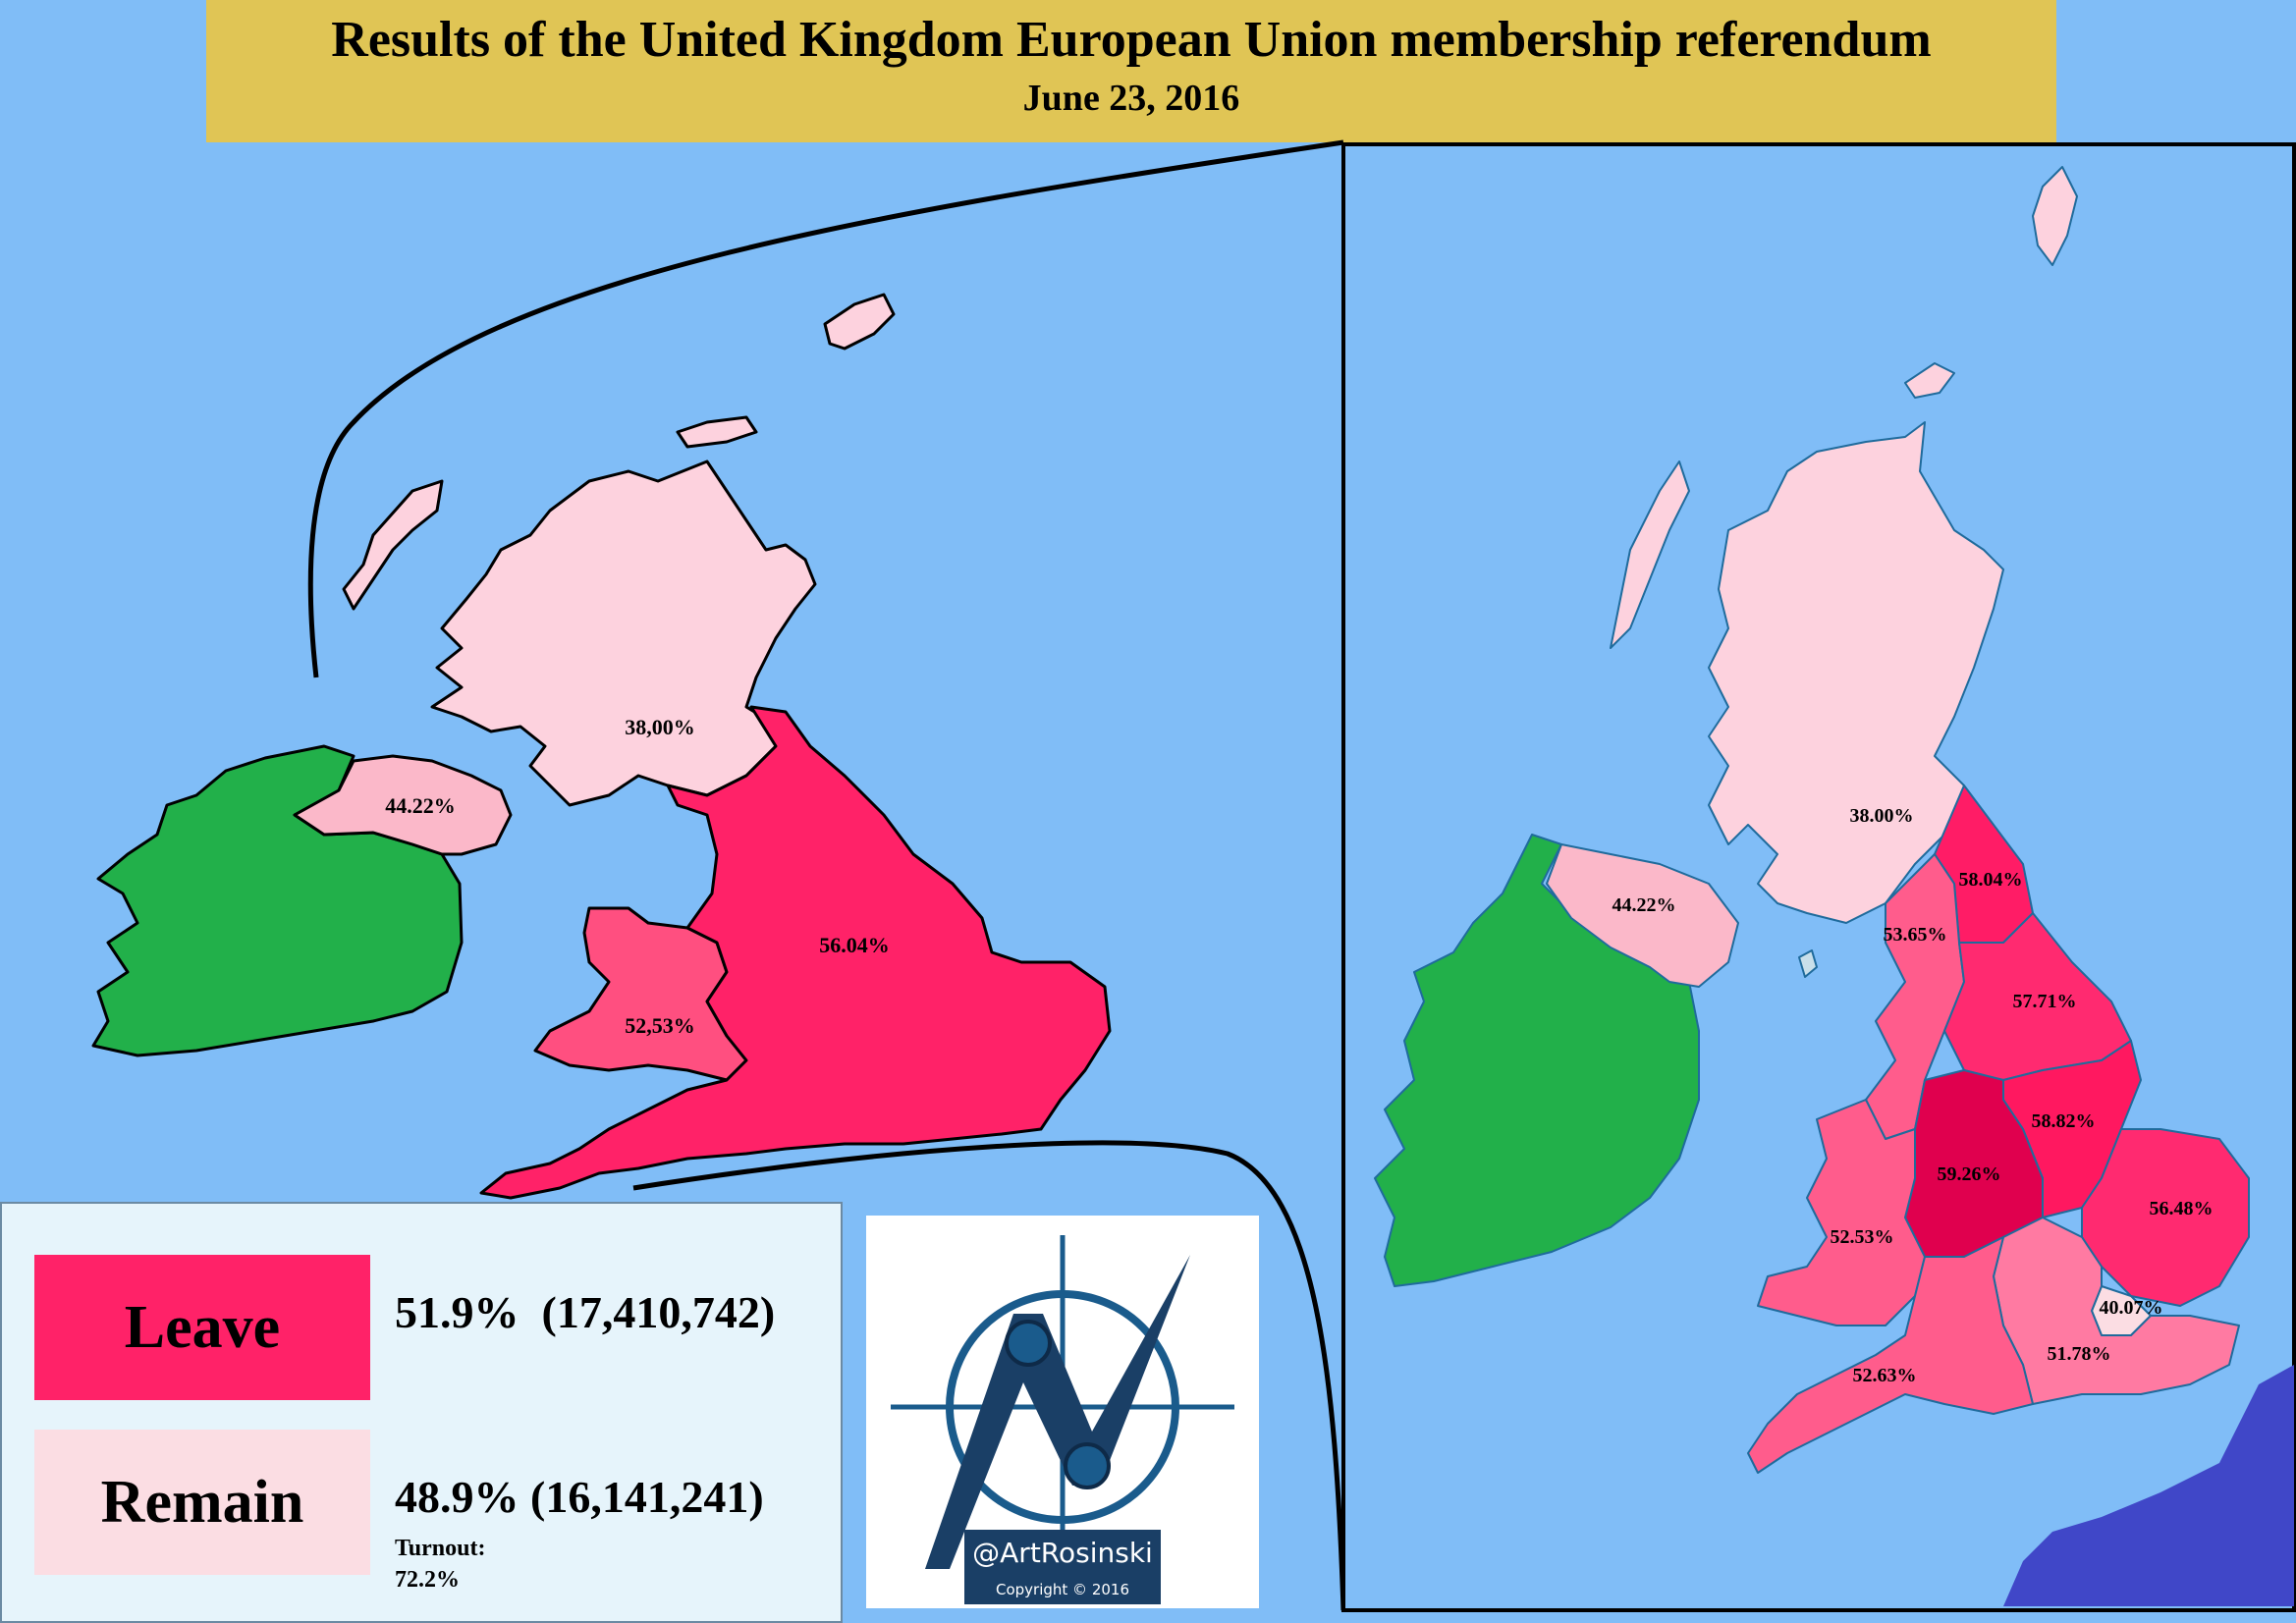  Describe the element at coordinates (1841, 1212) in the screenshot. I see `right-wales` at that location.